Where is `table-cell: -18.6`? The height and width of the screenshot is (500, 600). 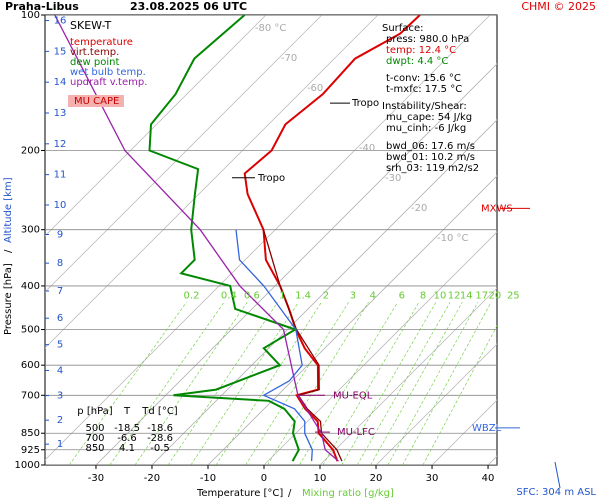 table-cell: -18.6 is located at coordinates (160, 428).